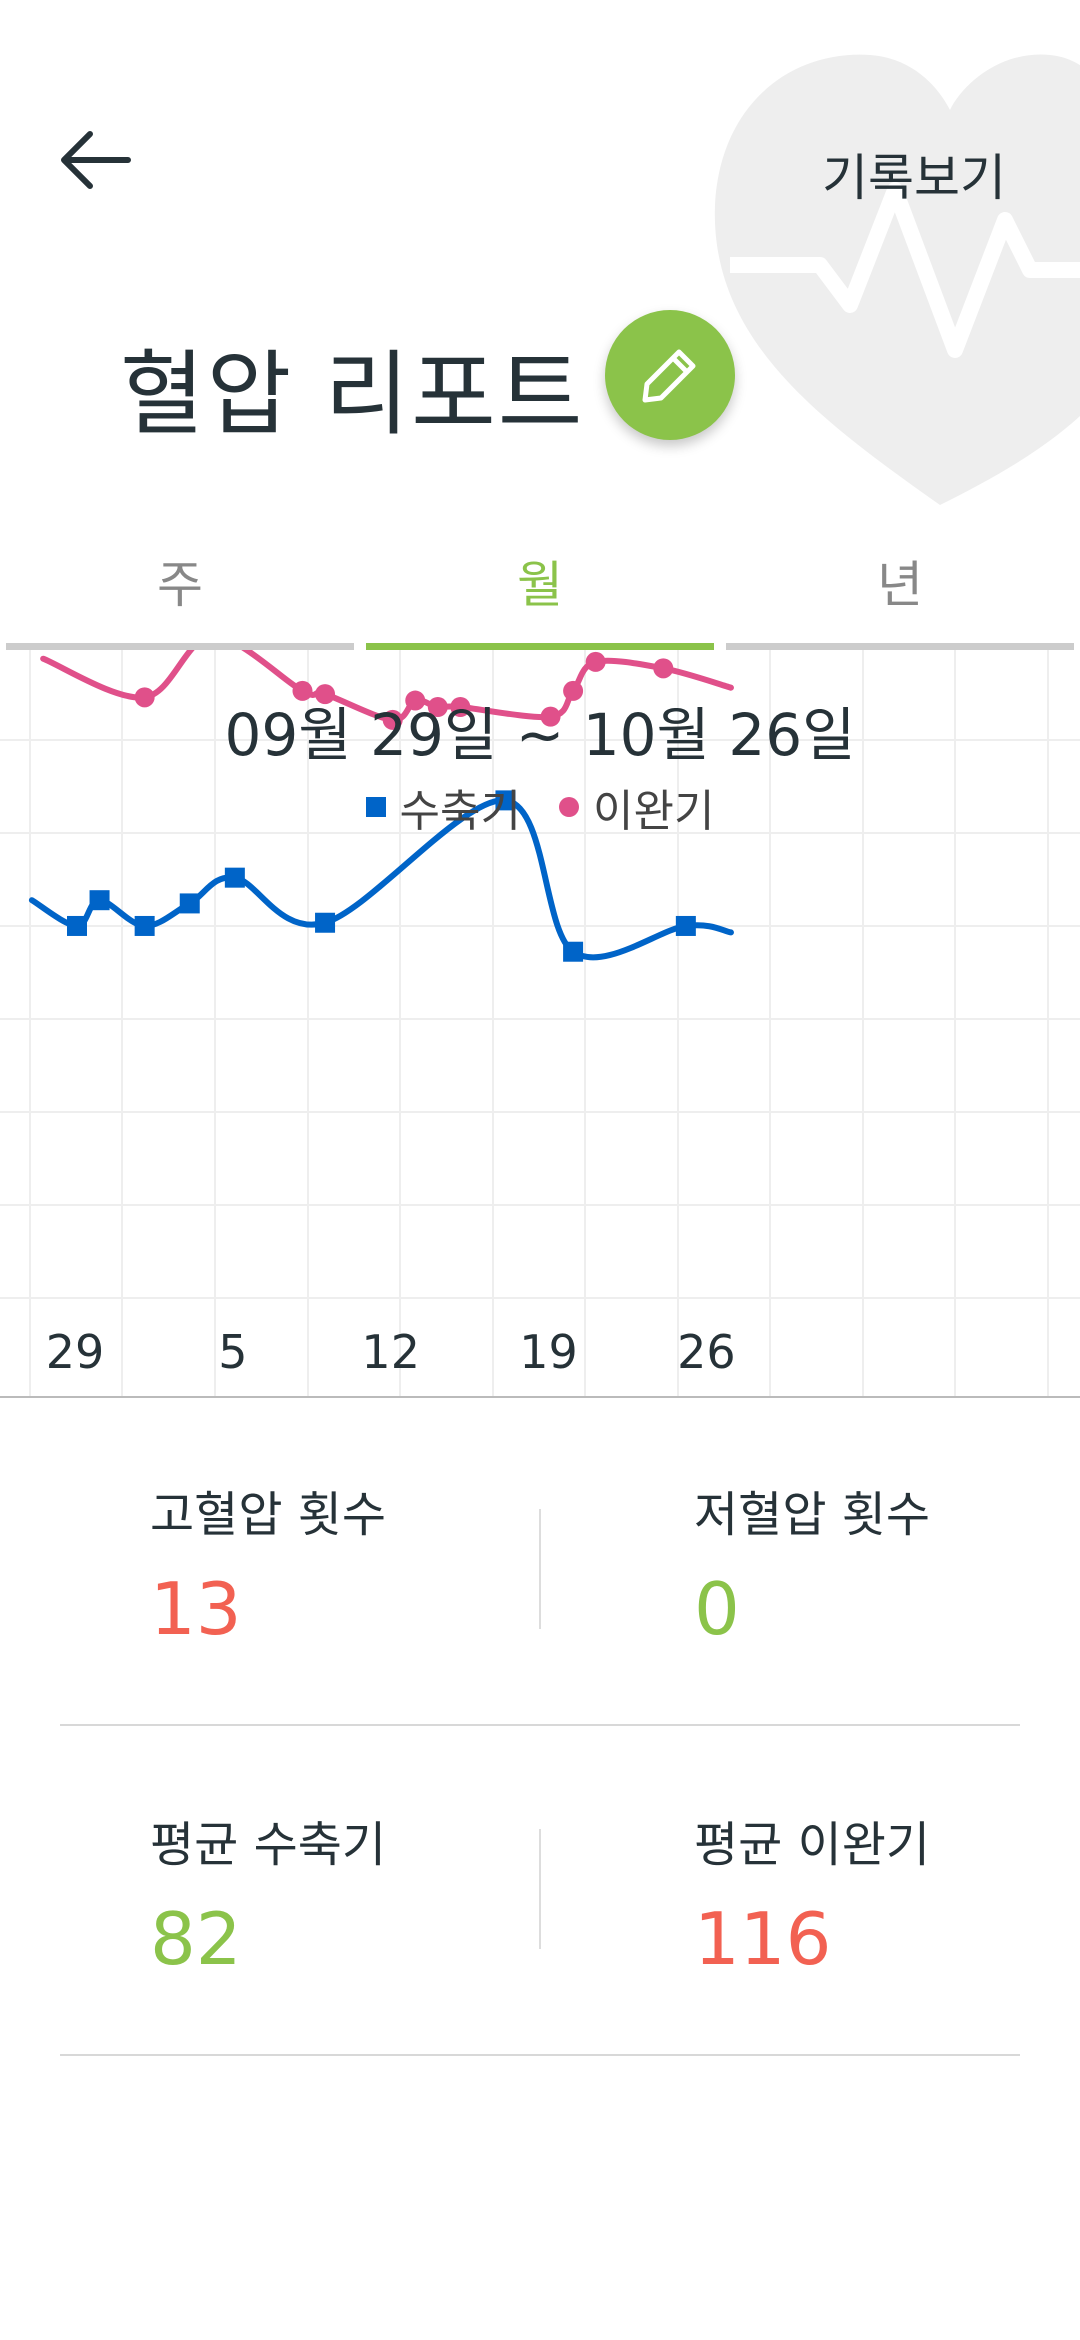  I want to click on x-tick-label: 12, so click(390, 1352).